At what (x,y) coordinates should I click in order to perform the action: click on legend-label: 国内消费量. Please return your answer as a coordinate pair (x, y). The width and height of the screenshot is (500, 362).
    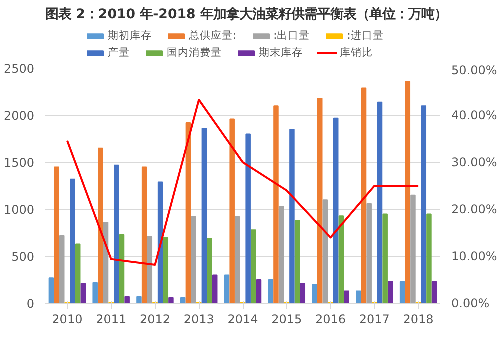
    Looking at the image, I should click on (194, 53).